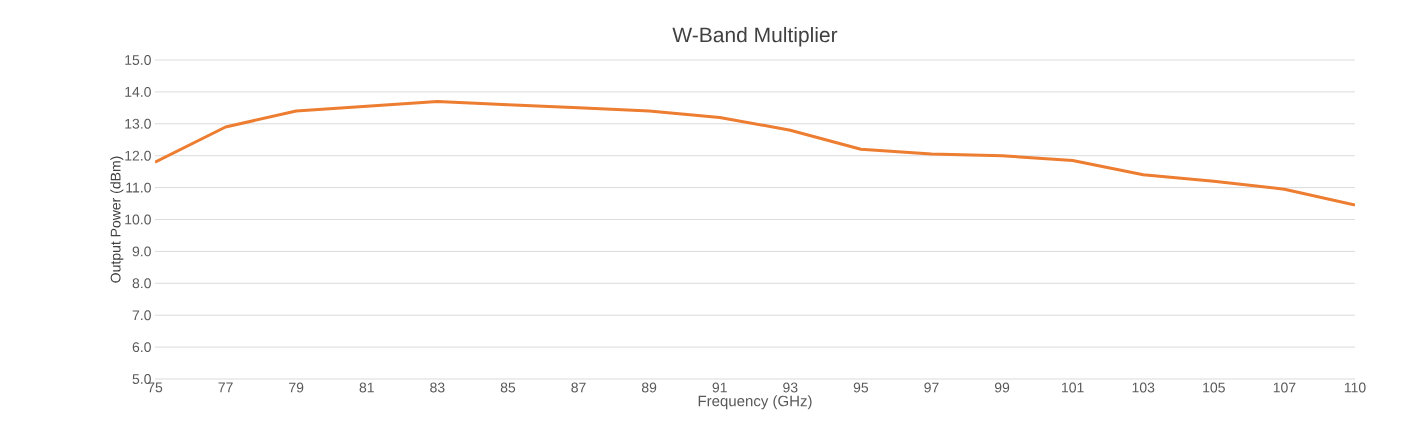  I want to click on y-tick-label: 9.0, so click(141, 251).